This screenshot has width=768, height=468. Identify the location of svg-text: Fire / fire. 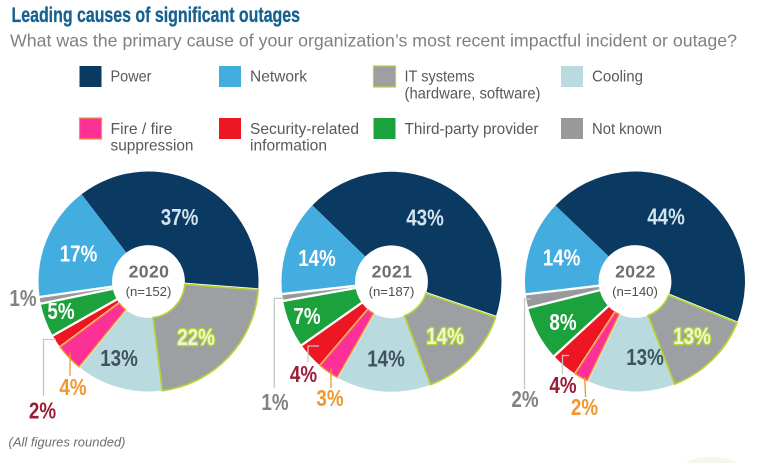
(142, 129).